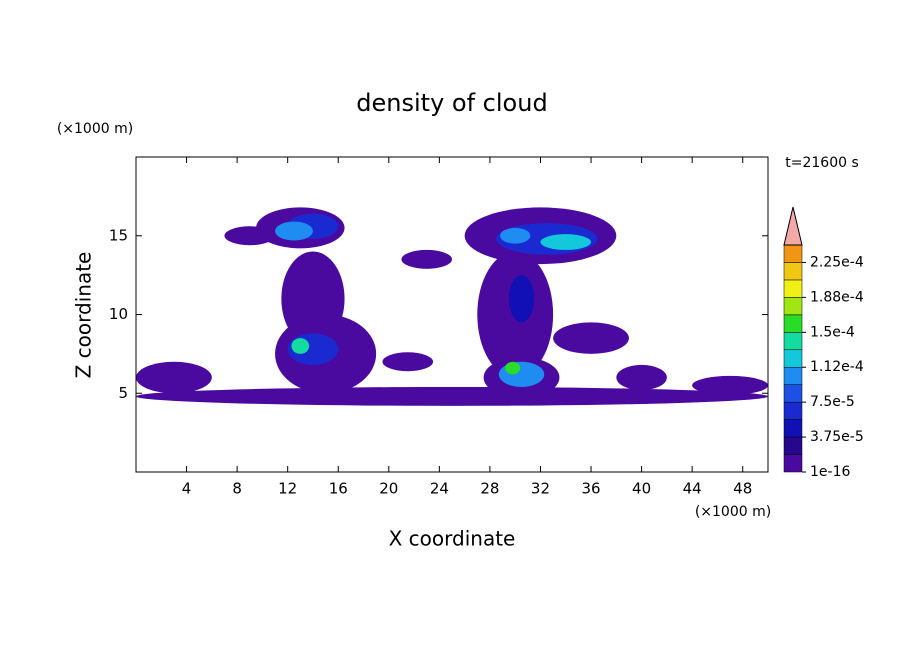 The image size is (904, 654). Describe the element at coordinates (84, 315) in the screenshot. I see `y-axis-label: Z coordinate` at that location.